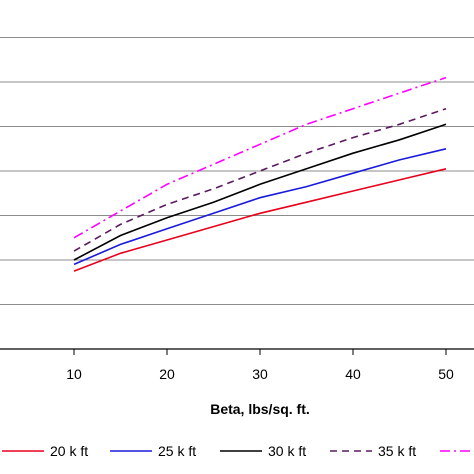 Image resolution: width=474 pixels, height=474 pixels. I want to click on x-tick-label: 30, so click(260, 374).